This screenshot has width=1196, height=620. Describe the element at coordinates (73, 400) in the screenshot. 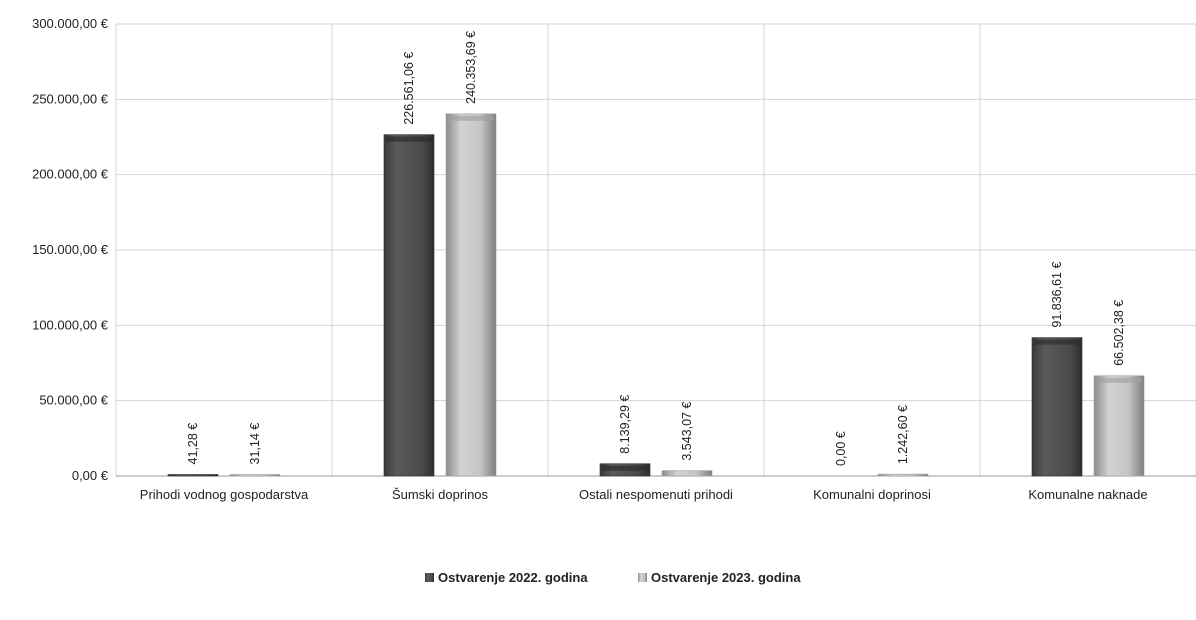

I see `y-tick-label: 50.000,00 €` at that location.